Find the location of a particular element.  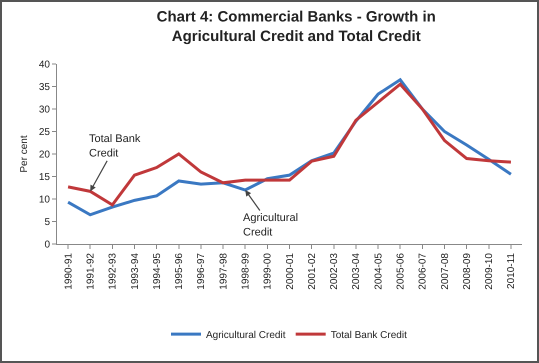

x-tick-label: 1993-94 is located at coordinates (135, 271).